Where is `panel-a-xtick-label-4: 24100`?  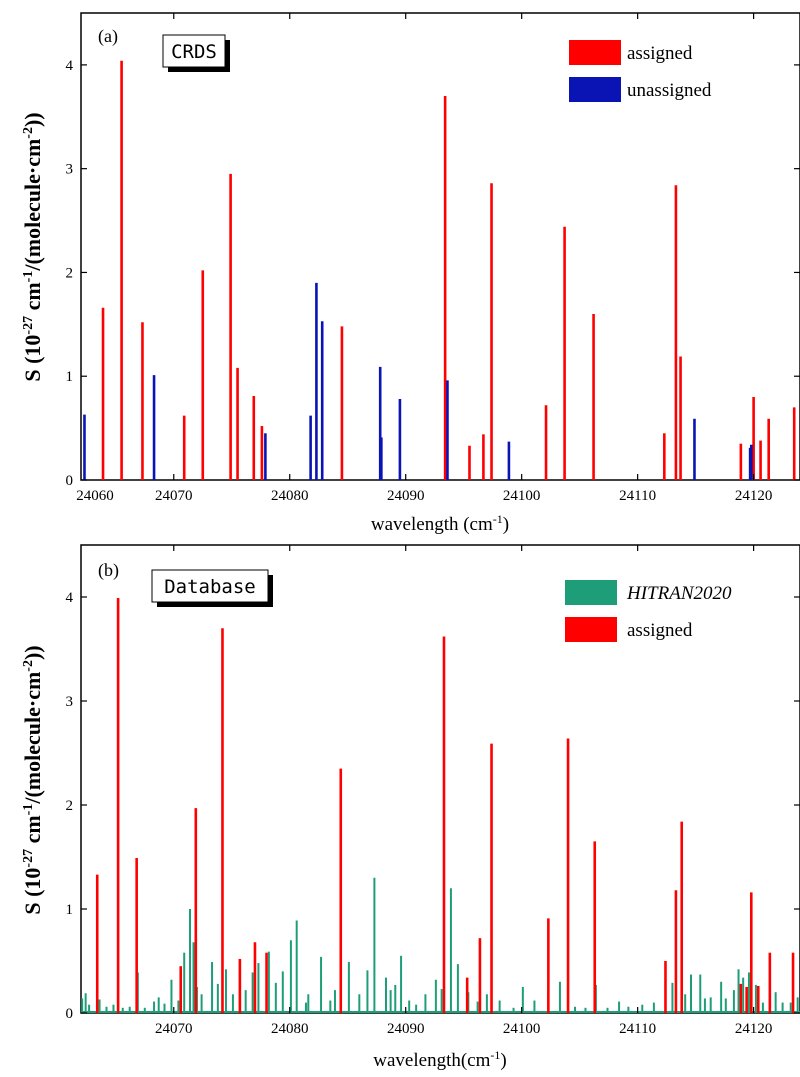 panel-a-xtick-label-4: 24100 is located at coordinates (522, 496).